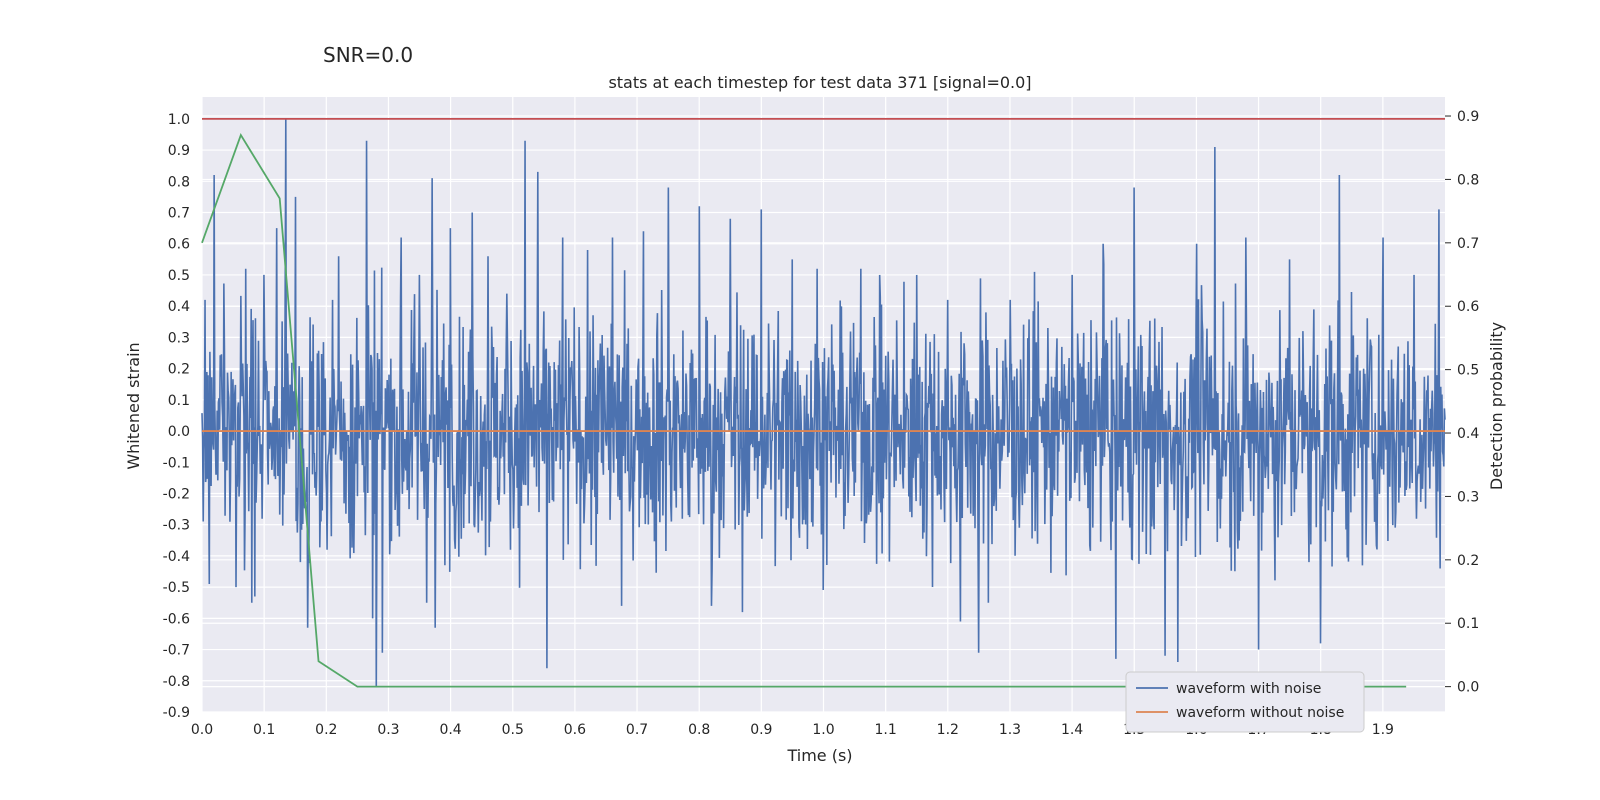  I want to click on legend-box, so click(1245, 702).